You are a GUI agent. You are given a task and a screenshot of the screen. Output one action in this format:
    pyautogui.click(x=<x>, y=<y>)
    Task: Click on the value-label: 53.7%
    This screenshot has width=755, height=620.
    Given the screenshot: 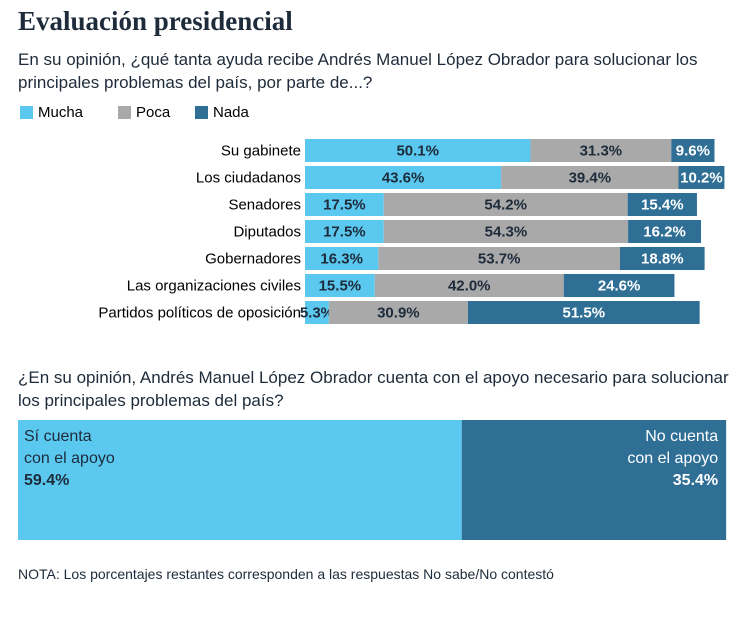 What is the action you would take?
    pyautogui.click(x=499, y=258)
    